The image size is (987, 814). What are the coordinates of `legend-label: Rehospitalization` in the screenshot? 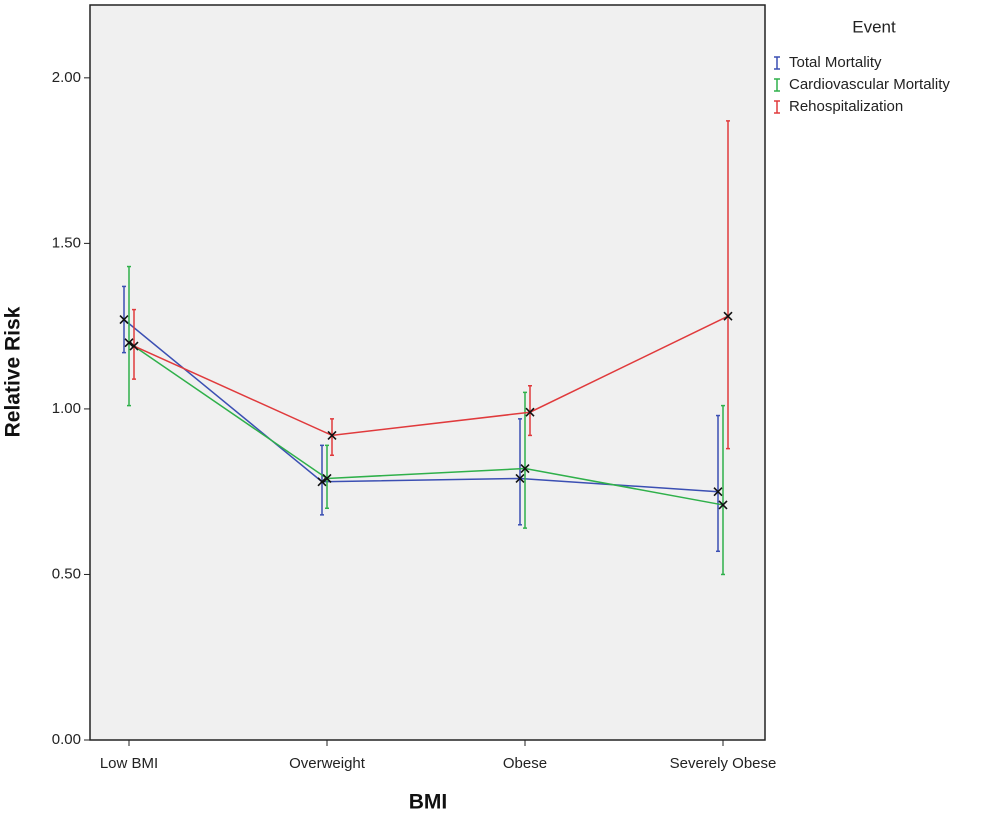 It's located at (846, 106).